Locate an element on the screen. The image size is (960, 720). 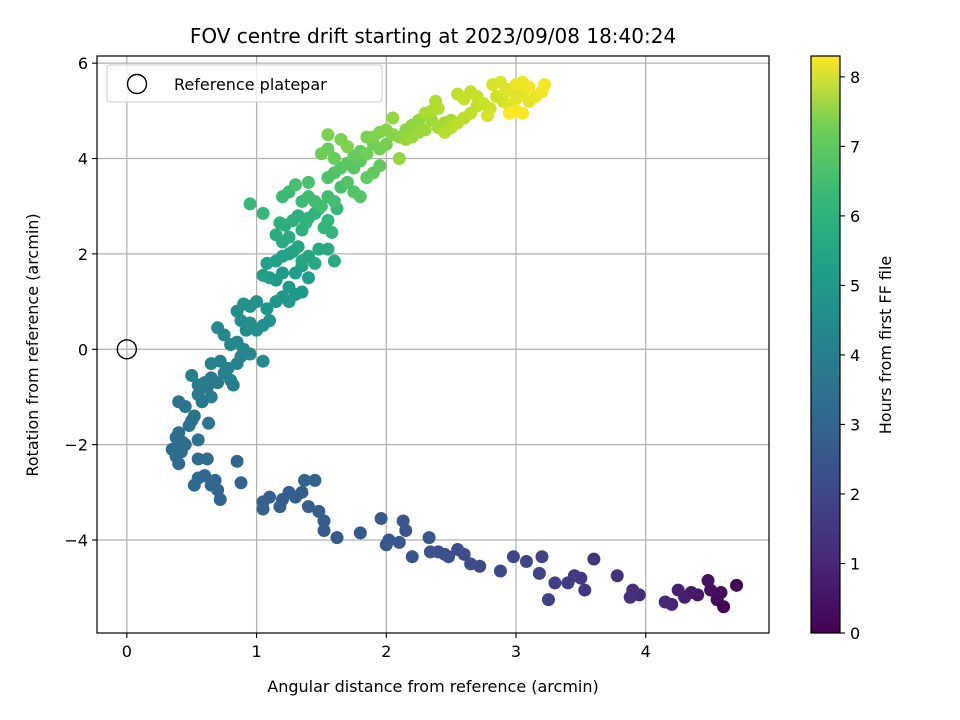
colorbar-tick-label: 2 is located at coordinates (855, 494).